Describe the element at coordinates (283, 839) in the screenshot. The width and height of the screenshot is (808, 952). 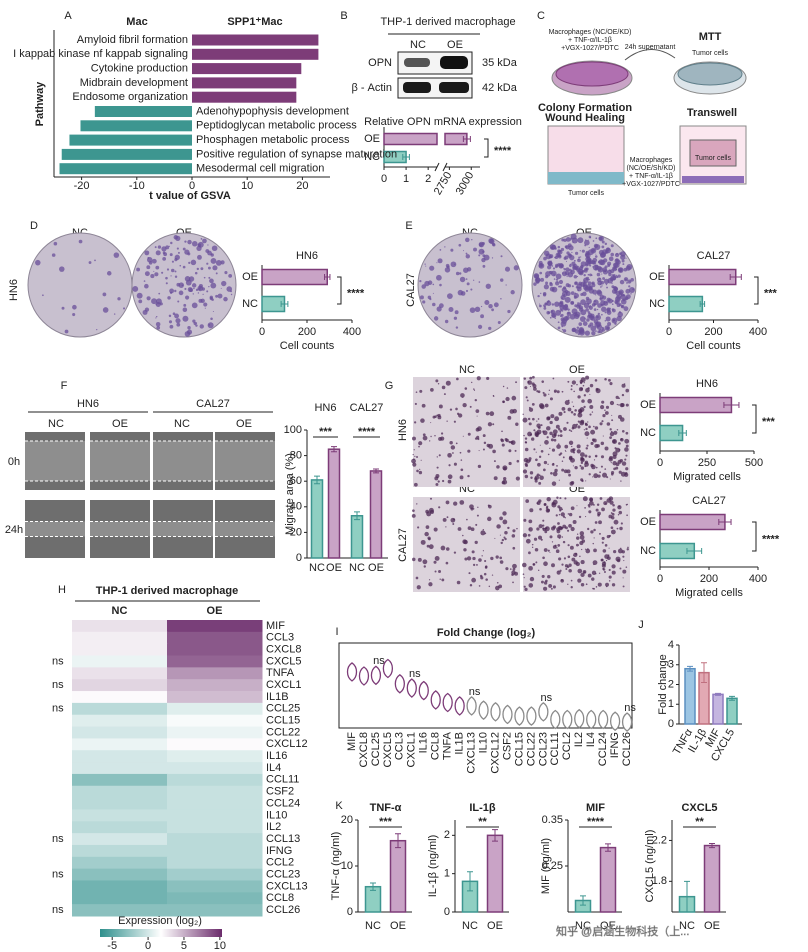
I see `row-label: CCL13` at that location.